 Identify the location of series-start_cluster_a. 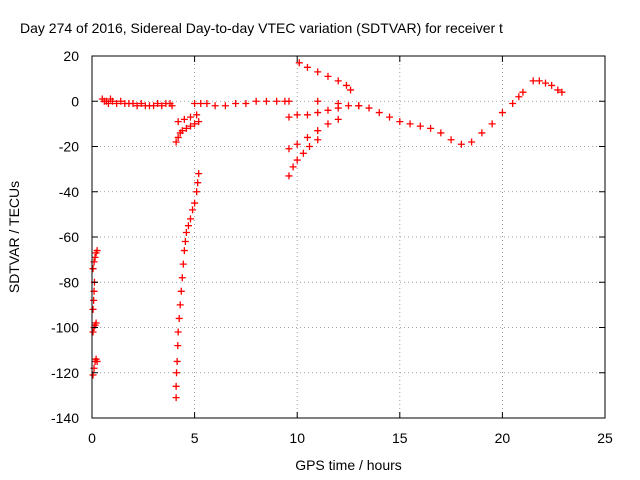
(95, 313).